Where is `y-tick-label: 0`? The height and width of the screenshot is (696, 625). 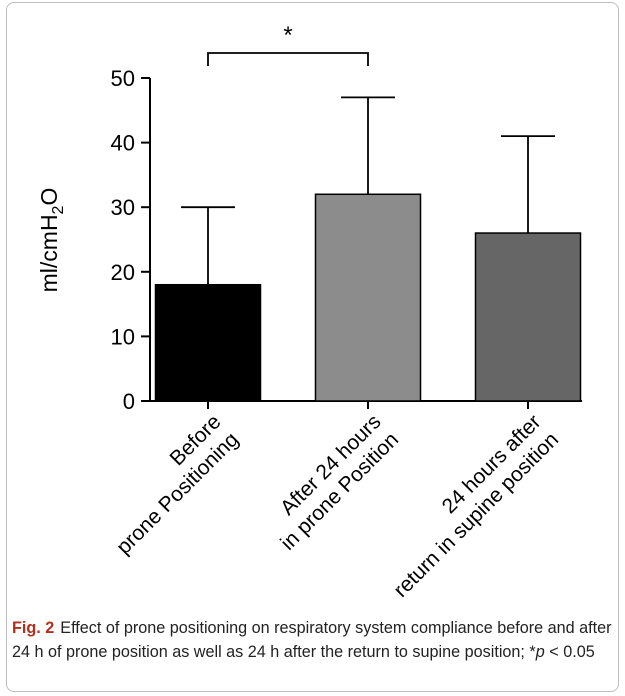 y-tick-label: 0 is located at coordinates (129, 401).